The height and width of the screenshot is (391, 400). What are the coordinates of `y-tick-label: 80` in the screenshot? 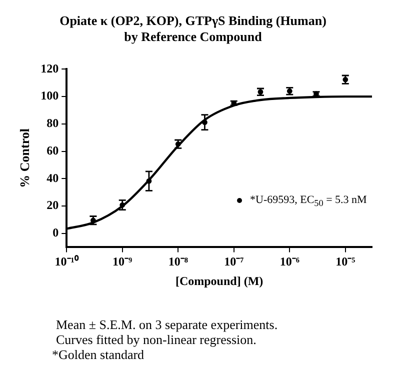 It's located at (52, 123).